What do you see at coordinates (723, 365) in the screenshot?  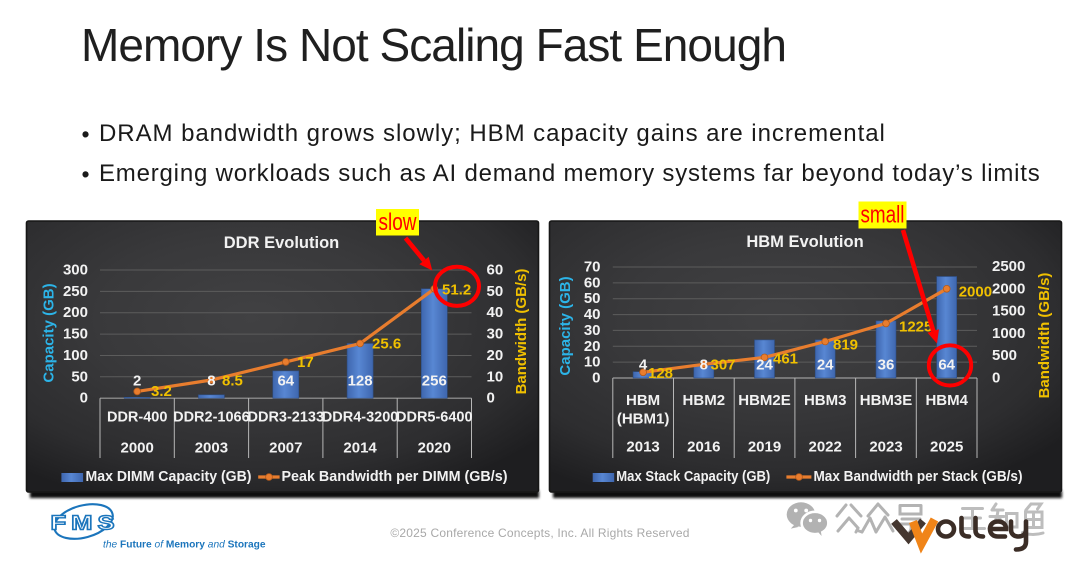 I see `svg-text: 307` at bounding box center [723, 365].